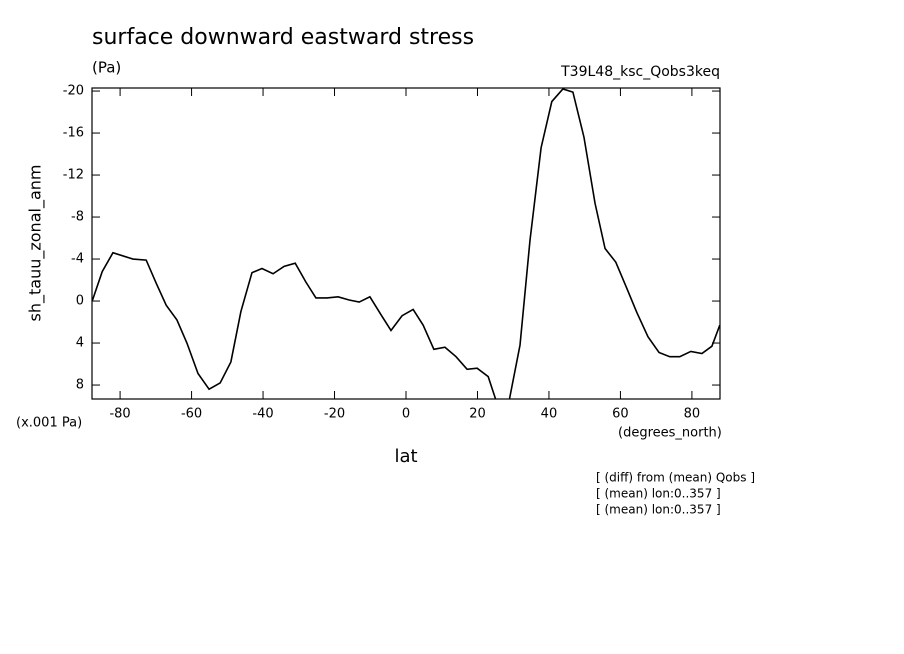 The width and height of the screenshot is (904, 654). Describe the element at coordinates (191, 414) in the screenshot. I see `x-tick-label: -60` at that location.